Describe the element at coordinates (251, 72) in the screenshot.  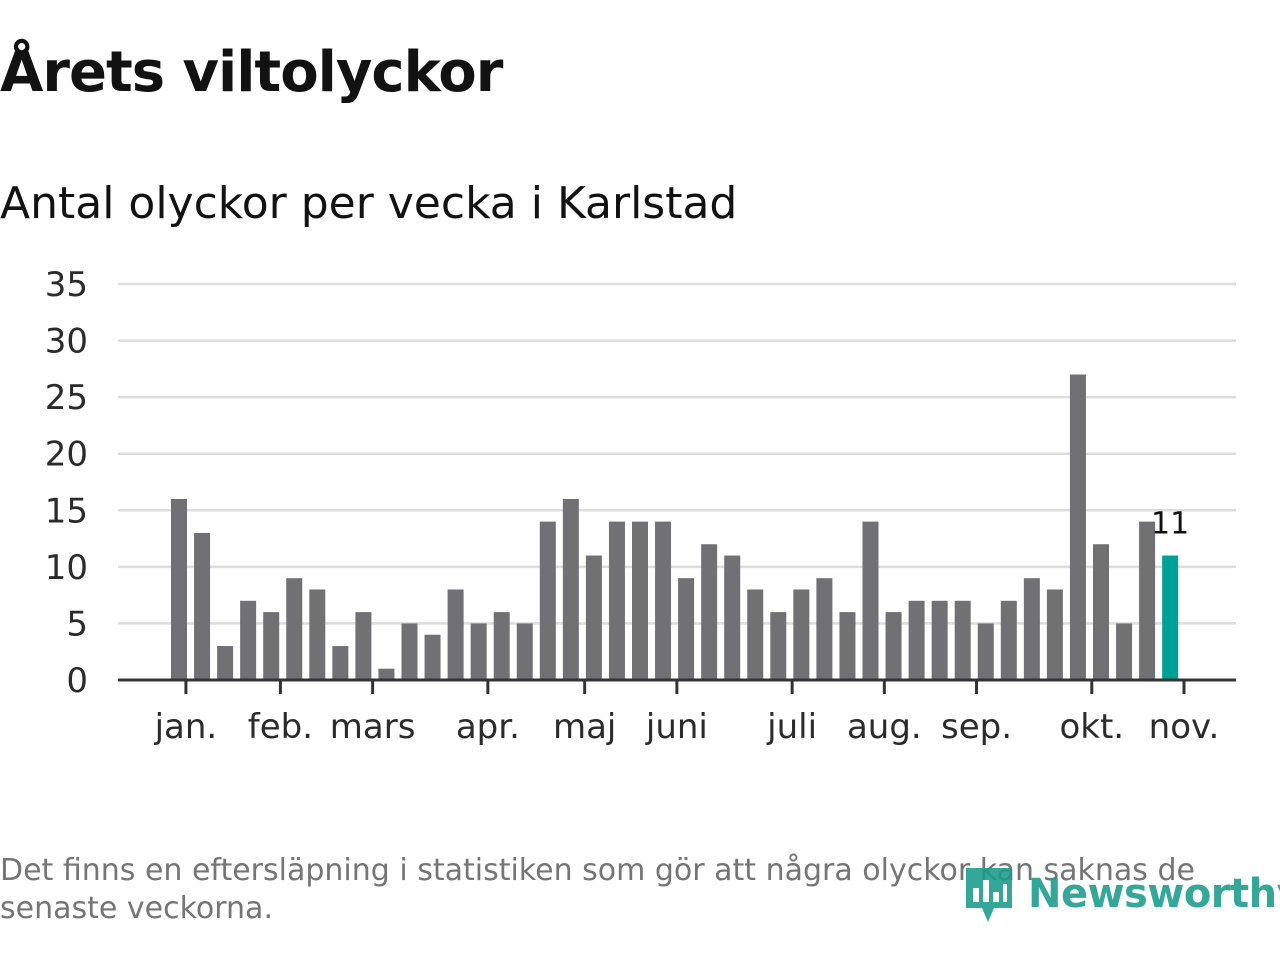
I see `chart-title: Årets viltolyckor` at that location.